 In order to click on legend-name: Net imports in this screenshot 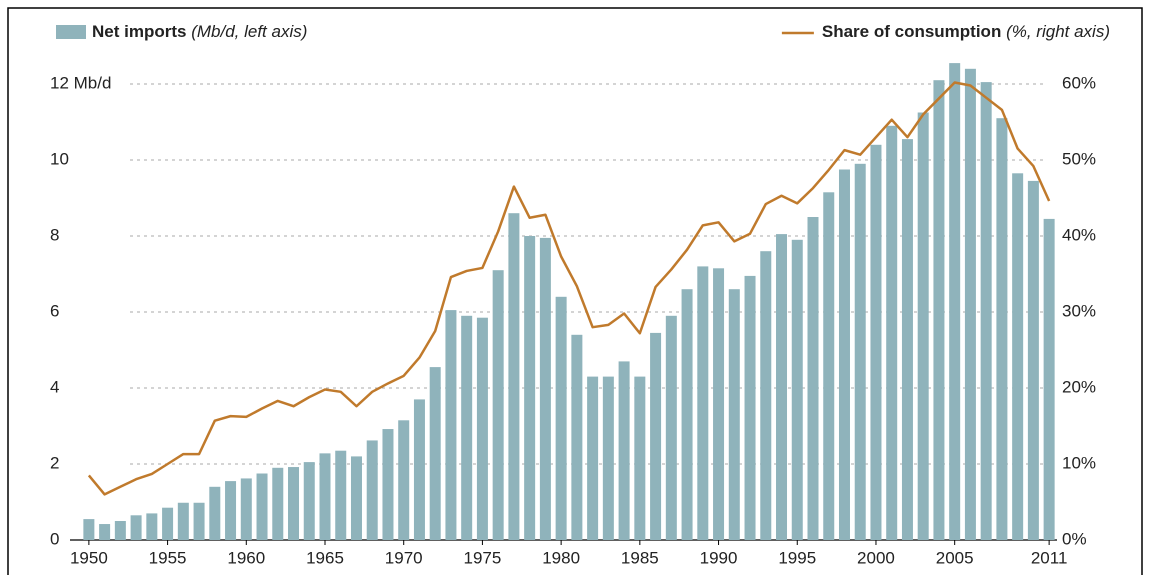, I will do `click(139, 31)`.